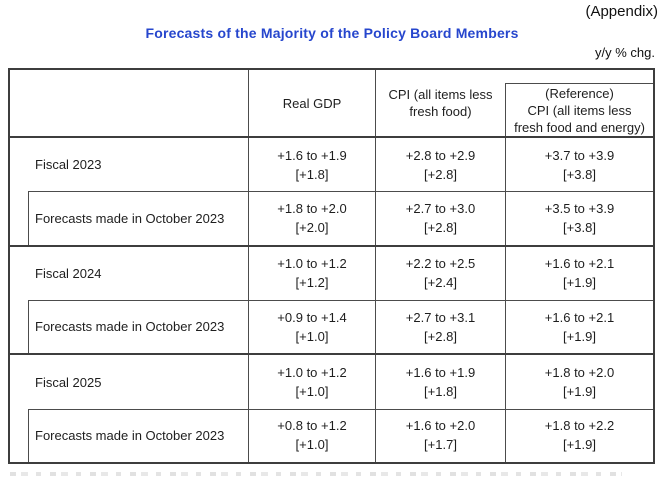  I want to click on header-empty-cell, so click(129, 103).